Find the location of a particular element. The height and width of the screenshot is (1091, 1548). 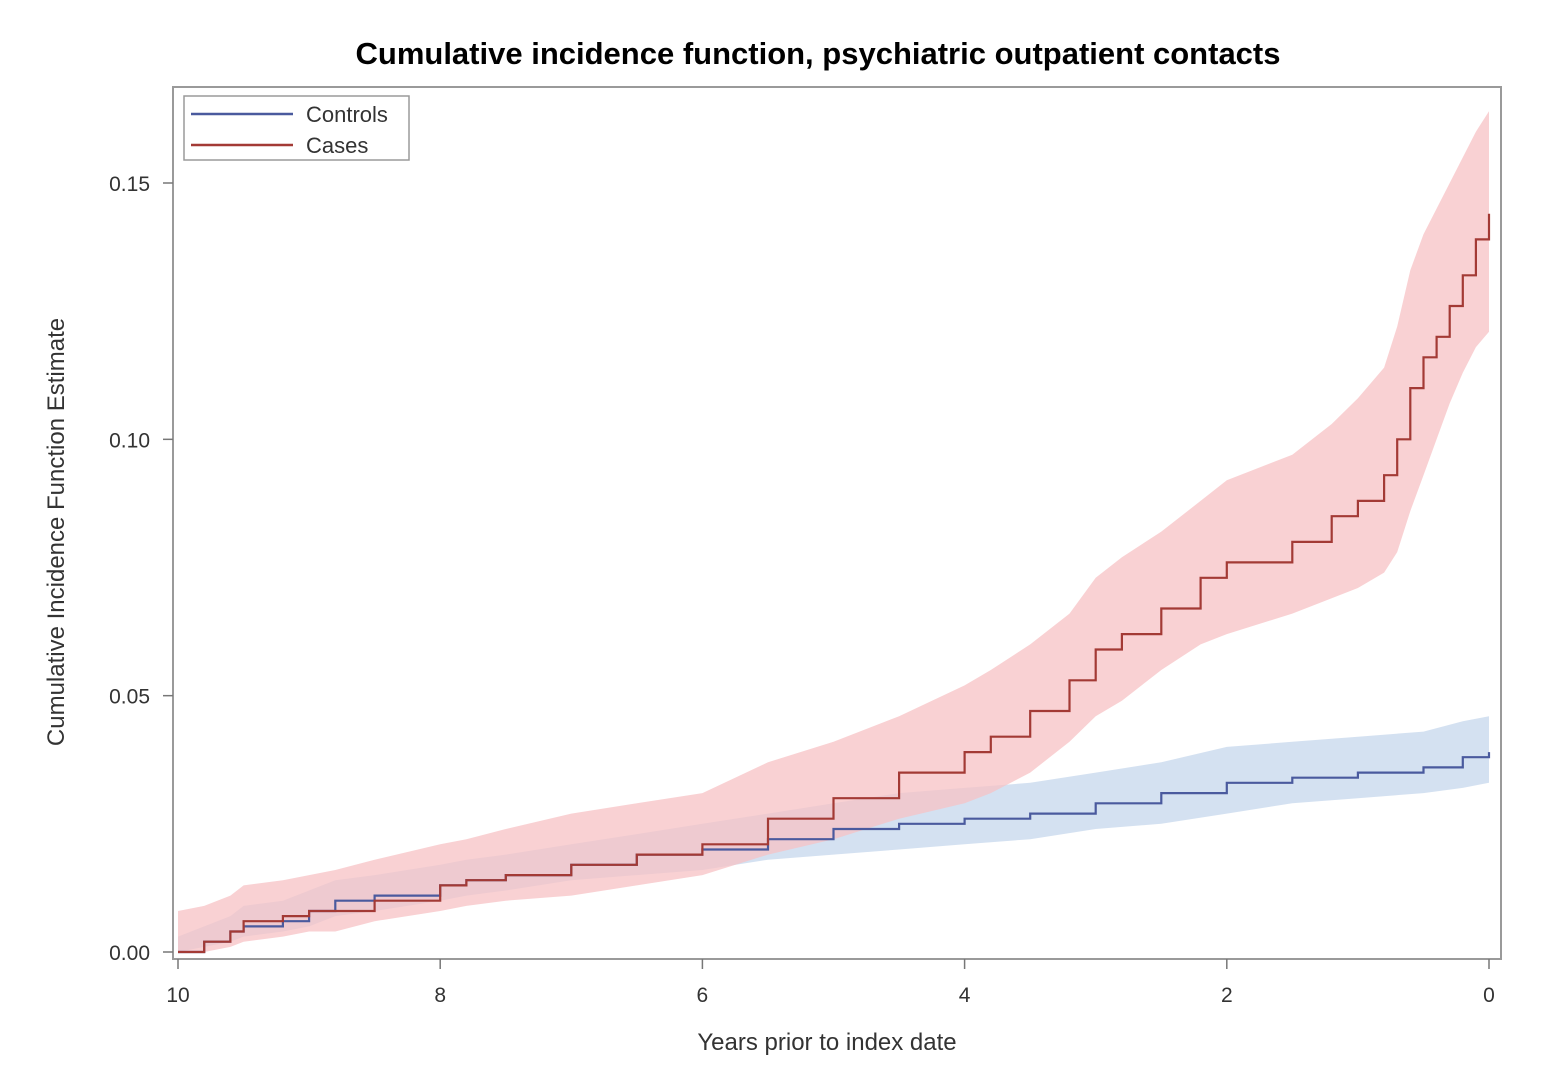

legend-label-controls: Controls is located at coordinates (347, 114).